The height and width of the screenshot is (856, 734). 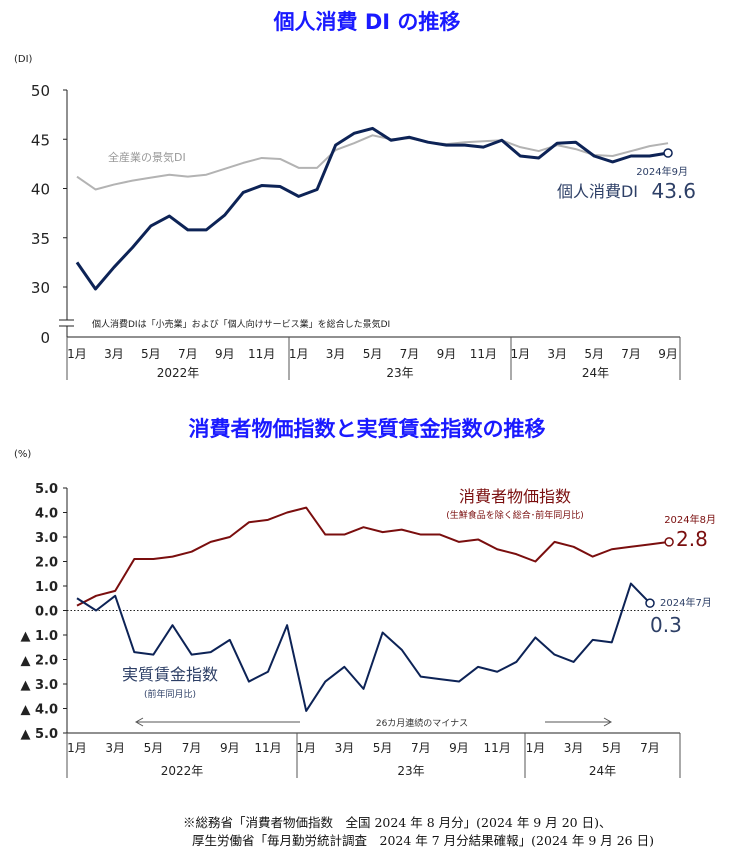 I want to click on y-tick-label: 35, so click(x=40, y=239).